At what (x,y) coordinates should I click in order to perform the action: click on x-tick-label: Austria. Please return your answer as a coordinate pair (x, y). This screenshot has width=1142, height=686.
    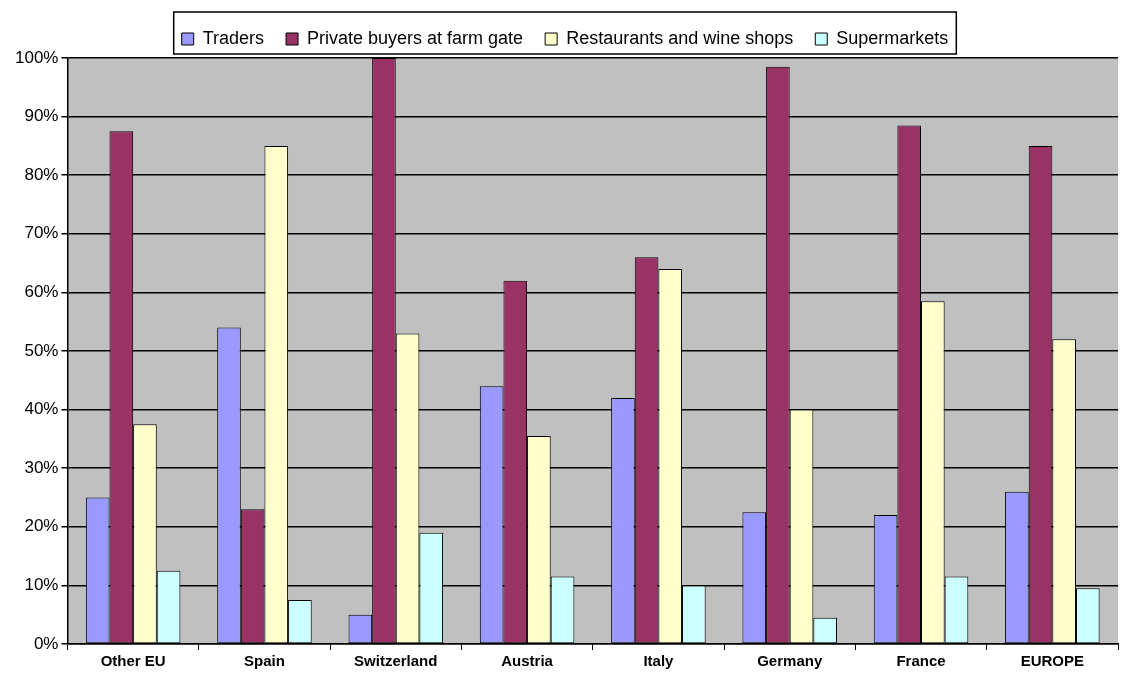
    Looking at the image, I should click on (527, 661).